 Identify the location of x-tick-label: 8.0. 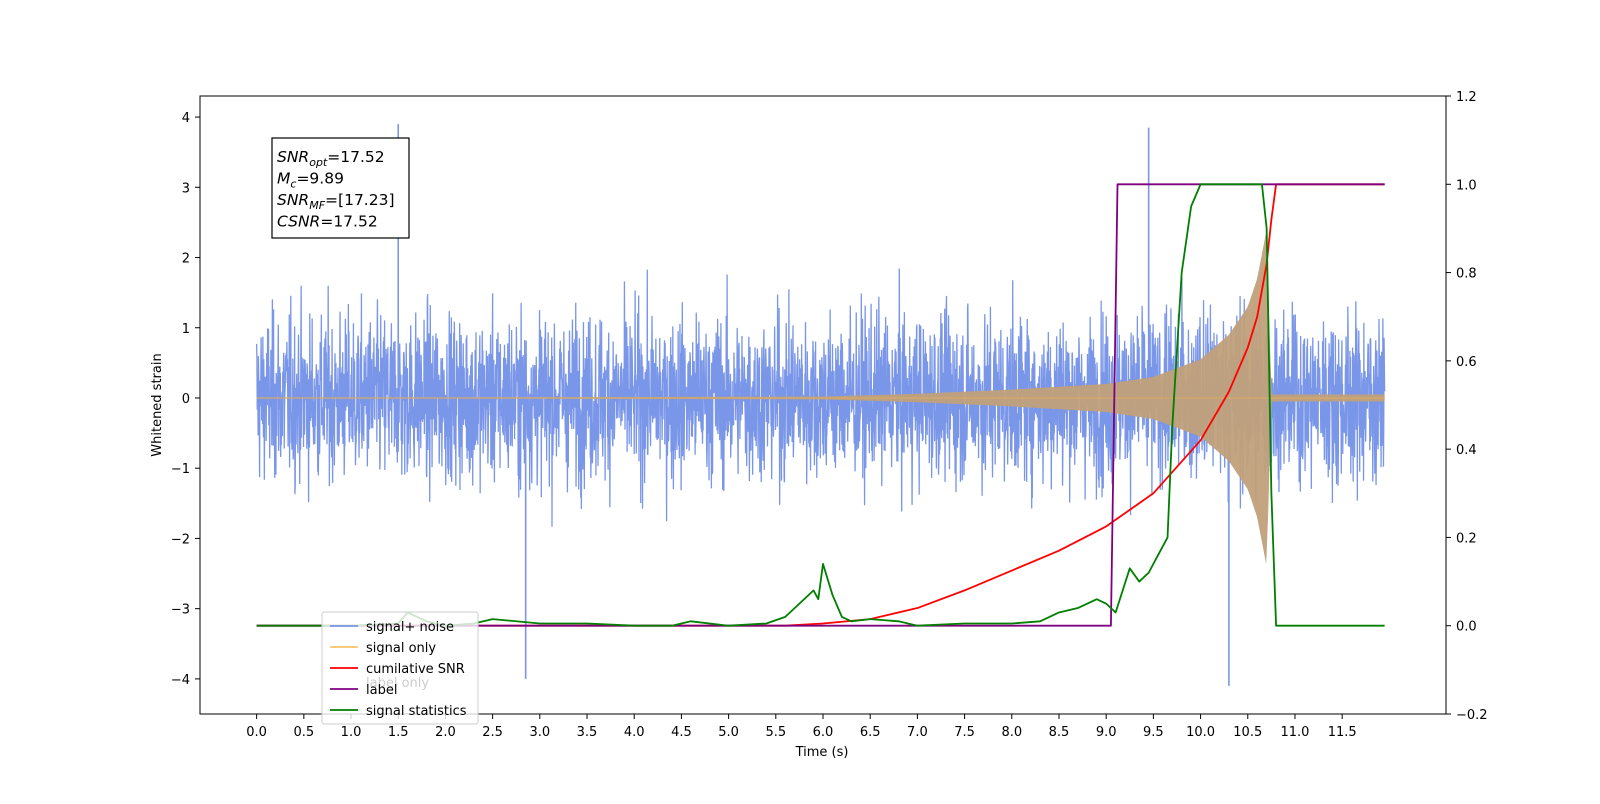
(1011, 732).